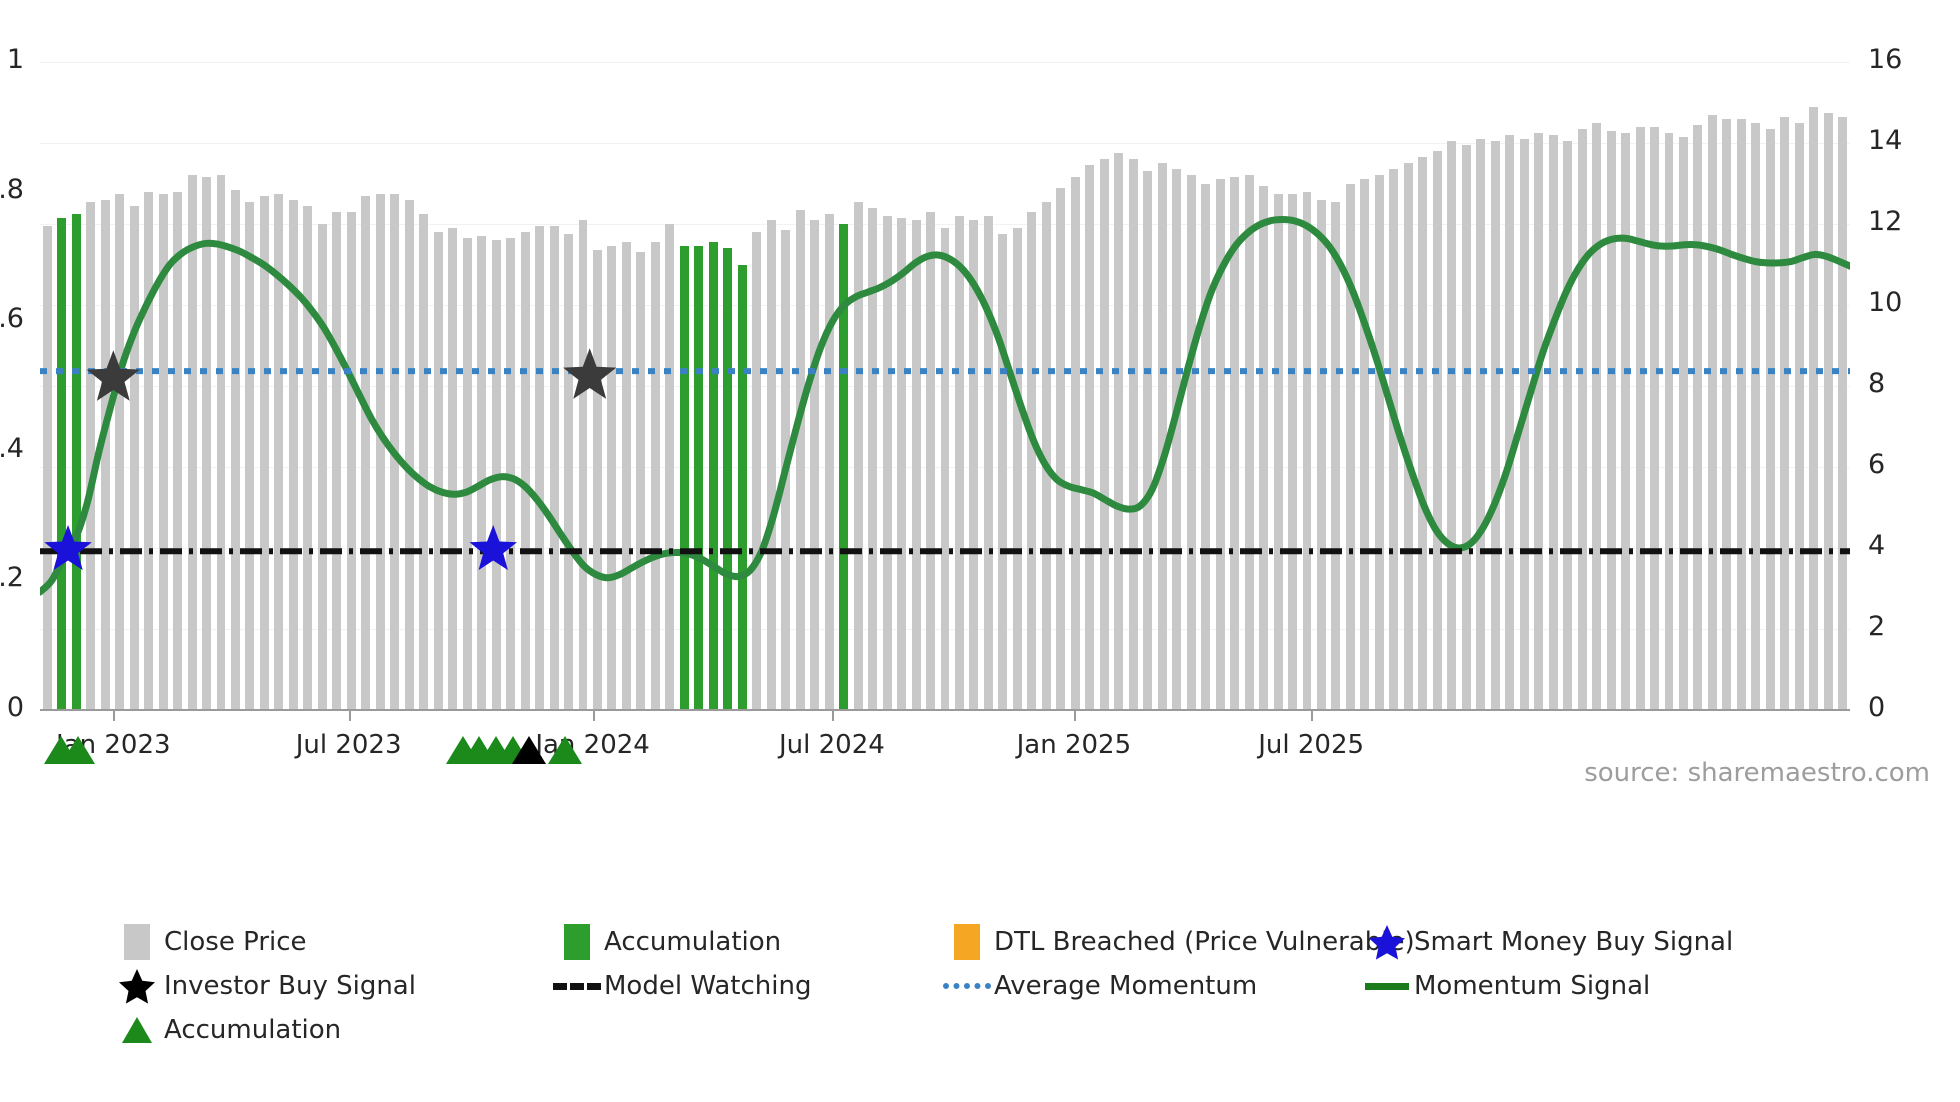  I want to click on investor-buy-signal-star, so click(590, 373).